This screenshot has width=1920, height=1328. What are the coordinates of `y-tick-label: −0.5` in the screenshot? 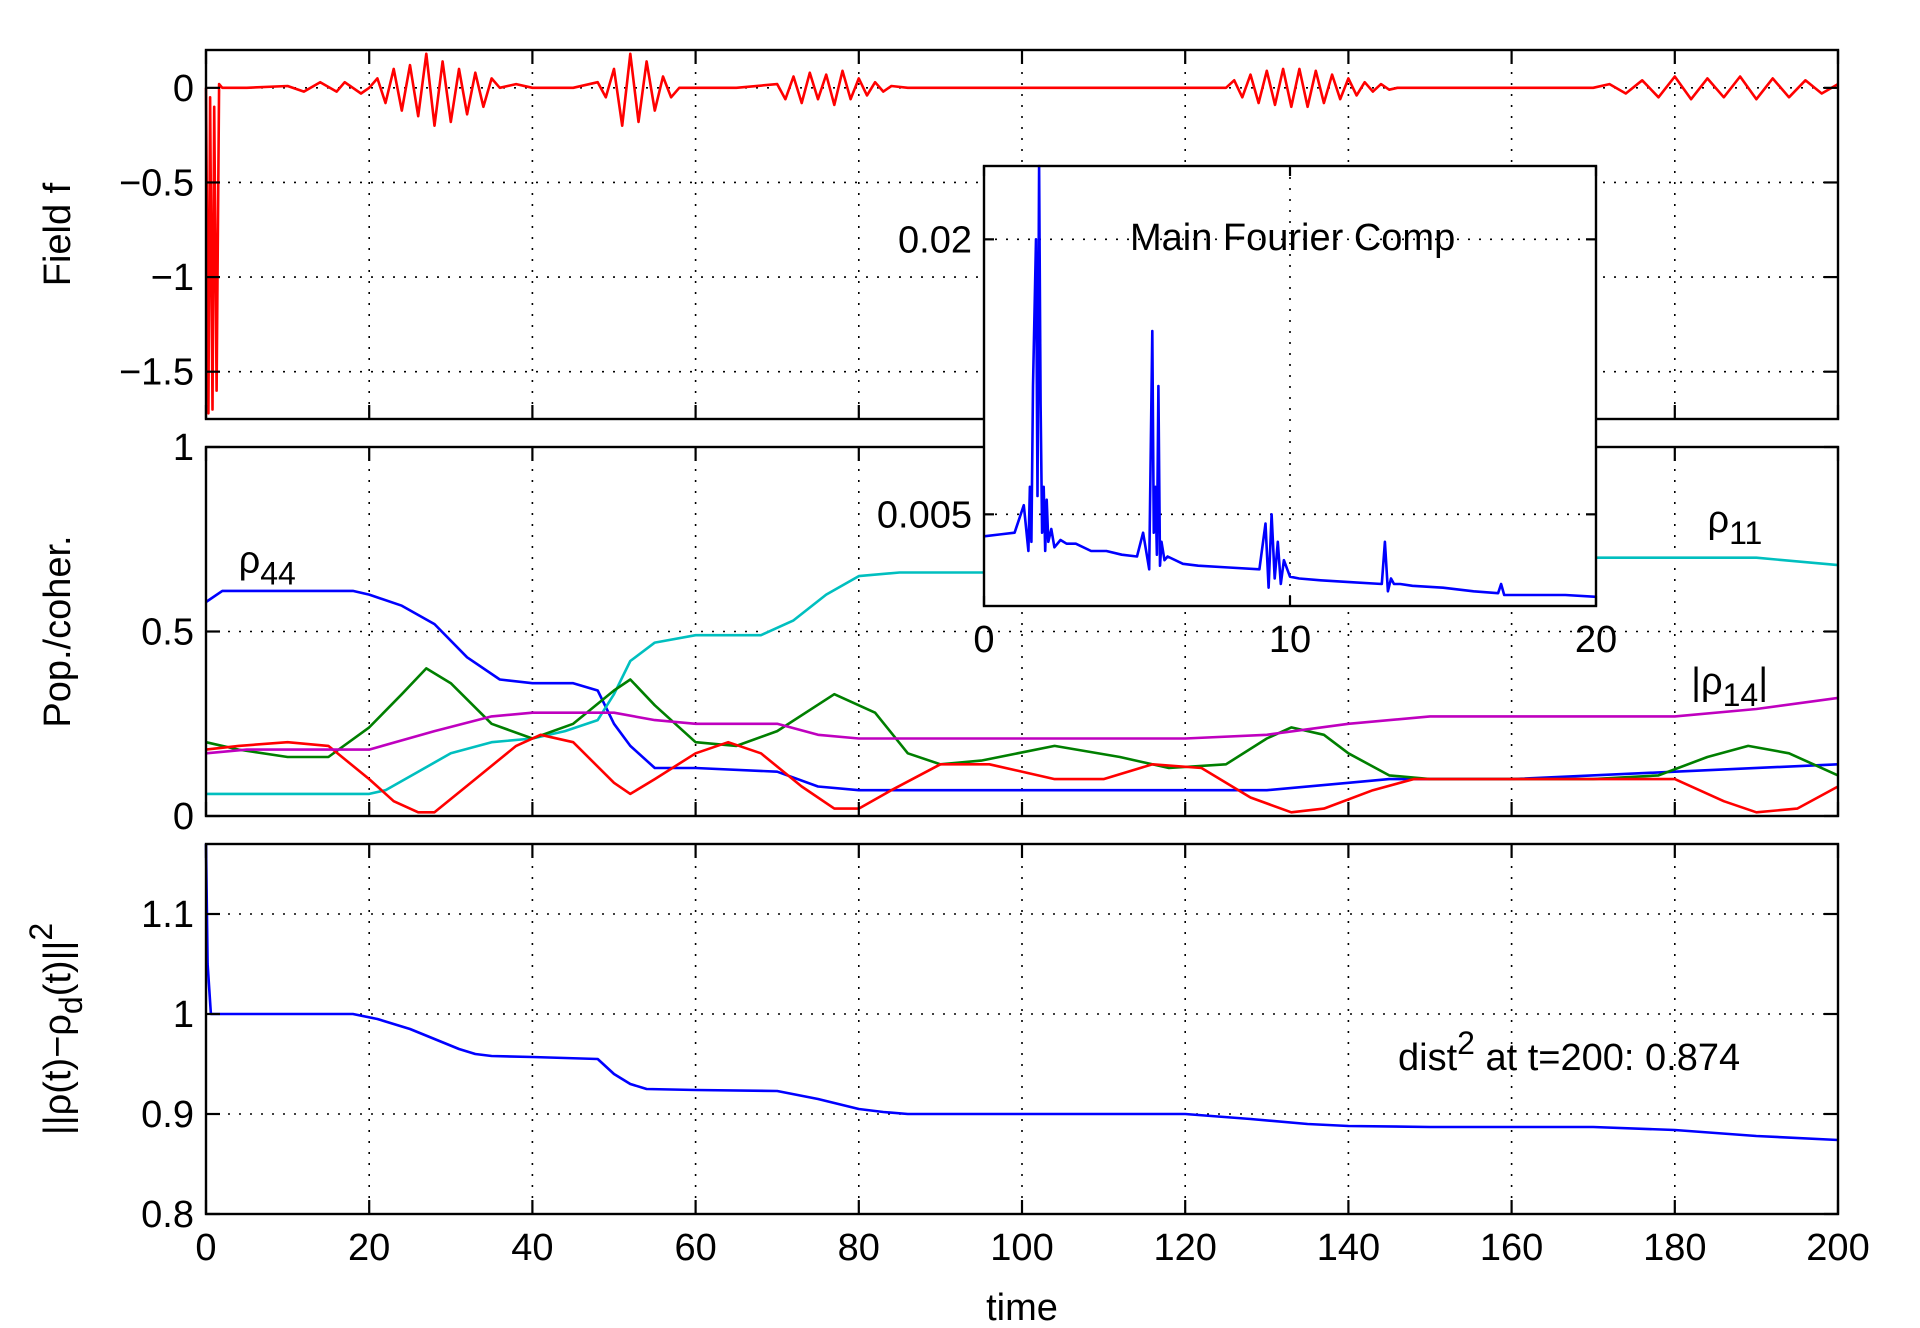 It's located at (156, 183).